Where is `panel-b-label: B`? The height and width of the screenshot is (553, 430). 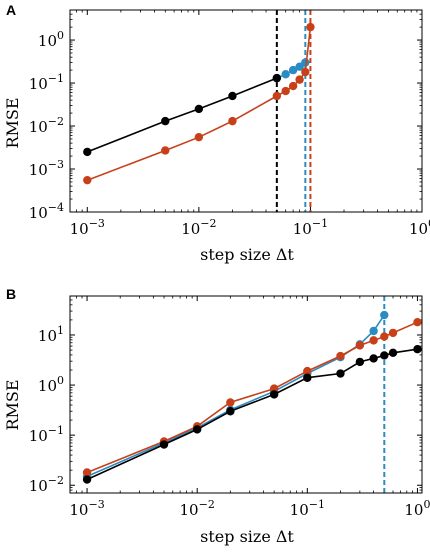 panel-b-label: B is located at coordinates (11, 294).